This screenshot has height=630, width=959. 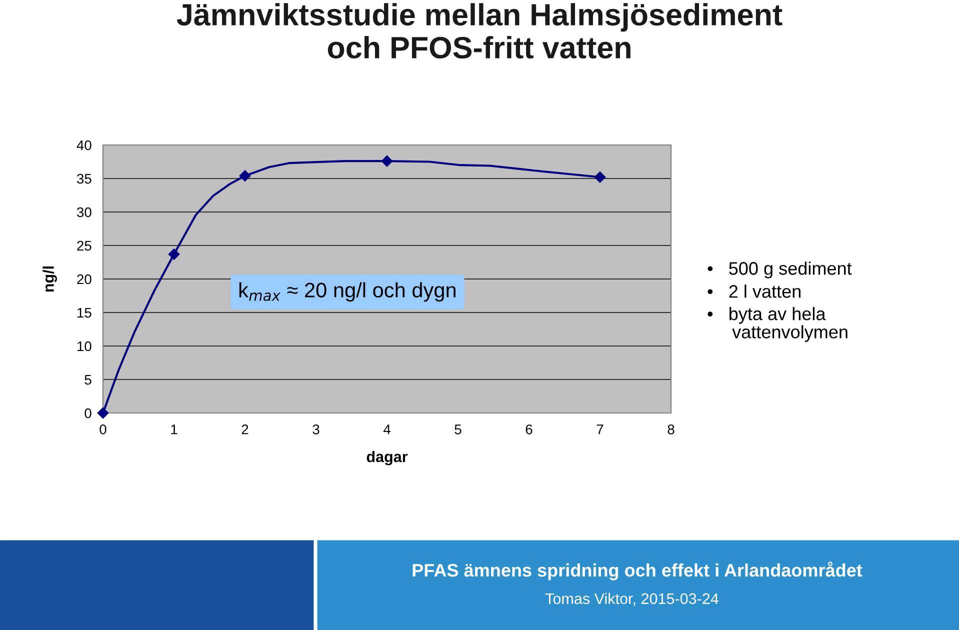 What do you see at coordinates (245, 429) in the screenshot?
I see `x-tick-label: 2` at bounding box center [245, 429].